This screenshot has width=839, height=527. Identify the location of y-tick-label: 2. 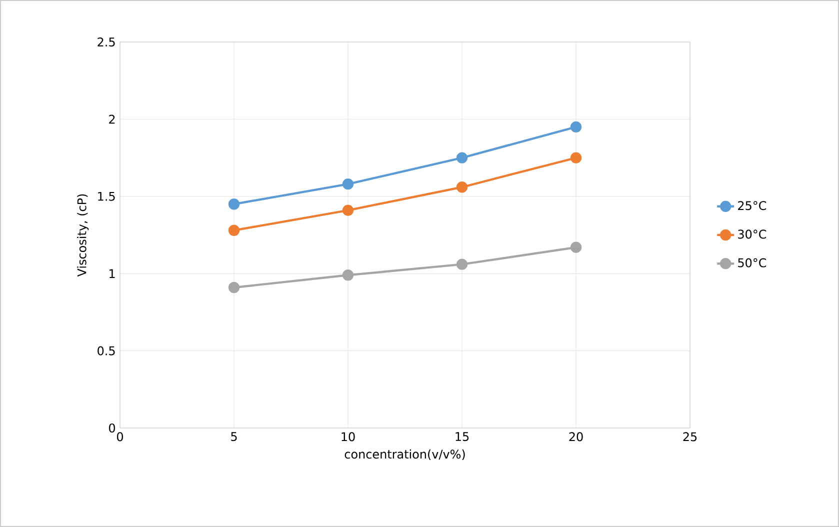
(112, 119).